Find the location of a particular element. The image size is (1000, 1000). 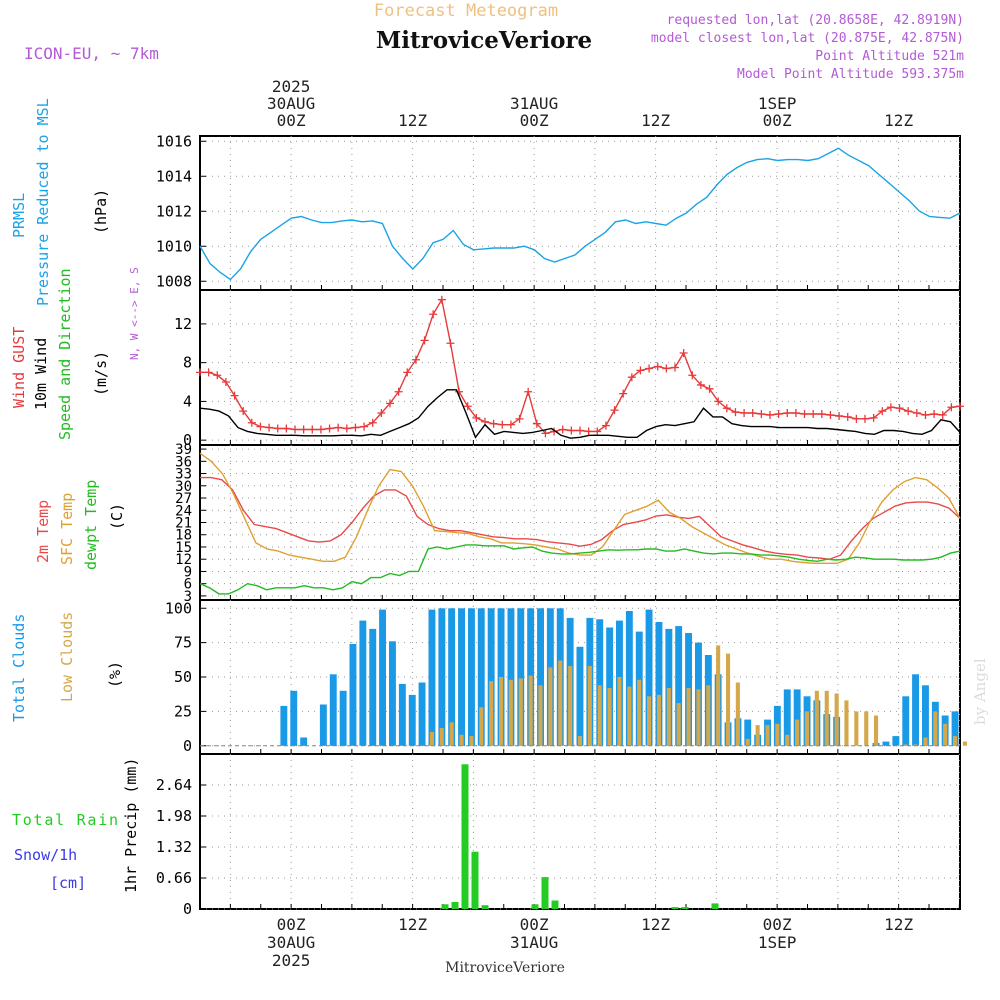

pressure-ytick-label: 1016 is located at coordinates (174, 141).